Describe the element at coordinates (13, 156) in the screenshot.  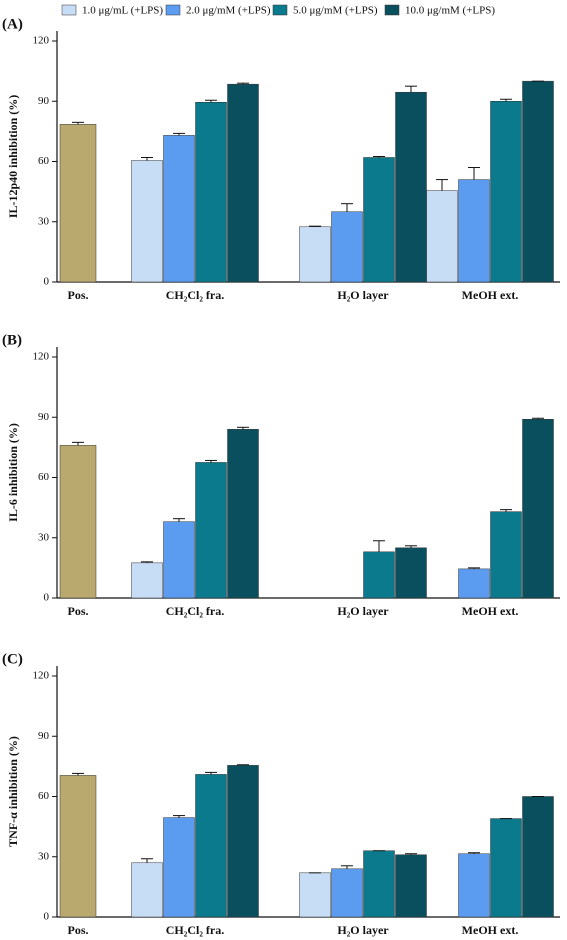
I see `y-axis-label: IL-12p40 inhibition (%)` at that location.